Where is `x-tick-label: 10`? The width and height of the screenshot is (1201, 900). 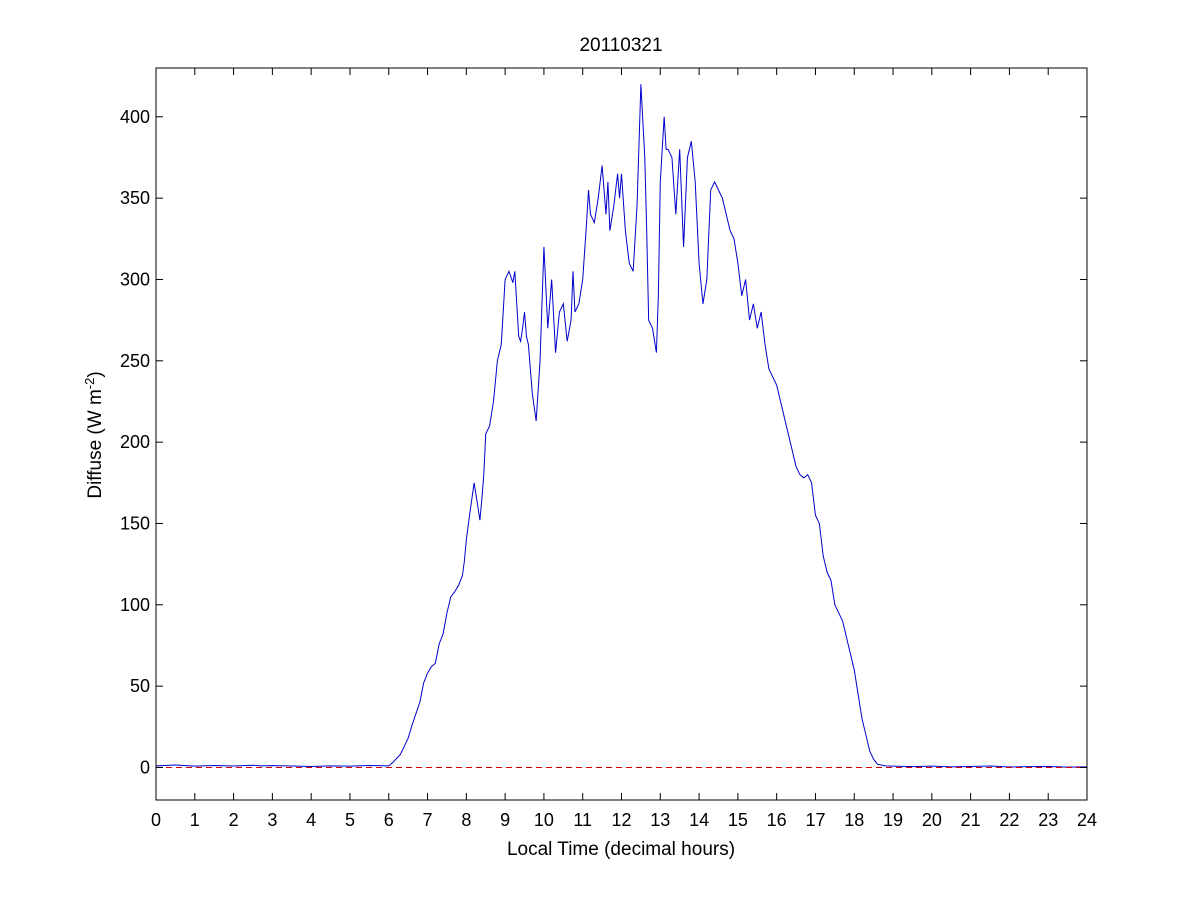
x-tick-label: 10 is located at coordinates (544, 820).